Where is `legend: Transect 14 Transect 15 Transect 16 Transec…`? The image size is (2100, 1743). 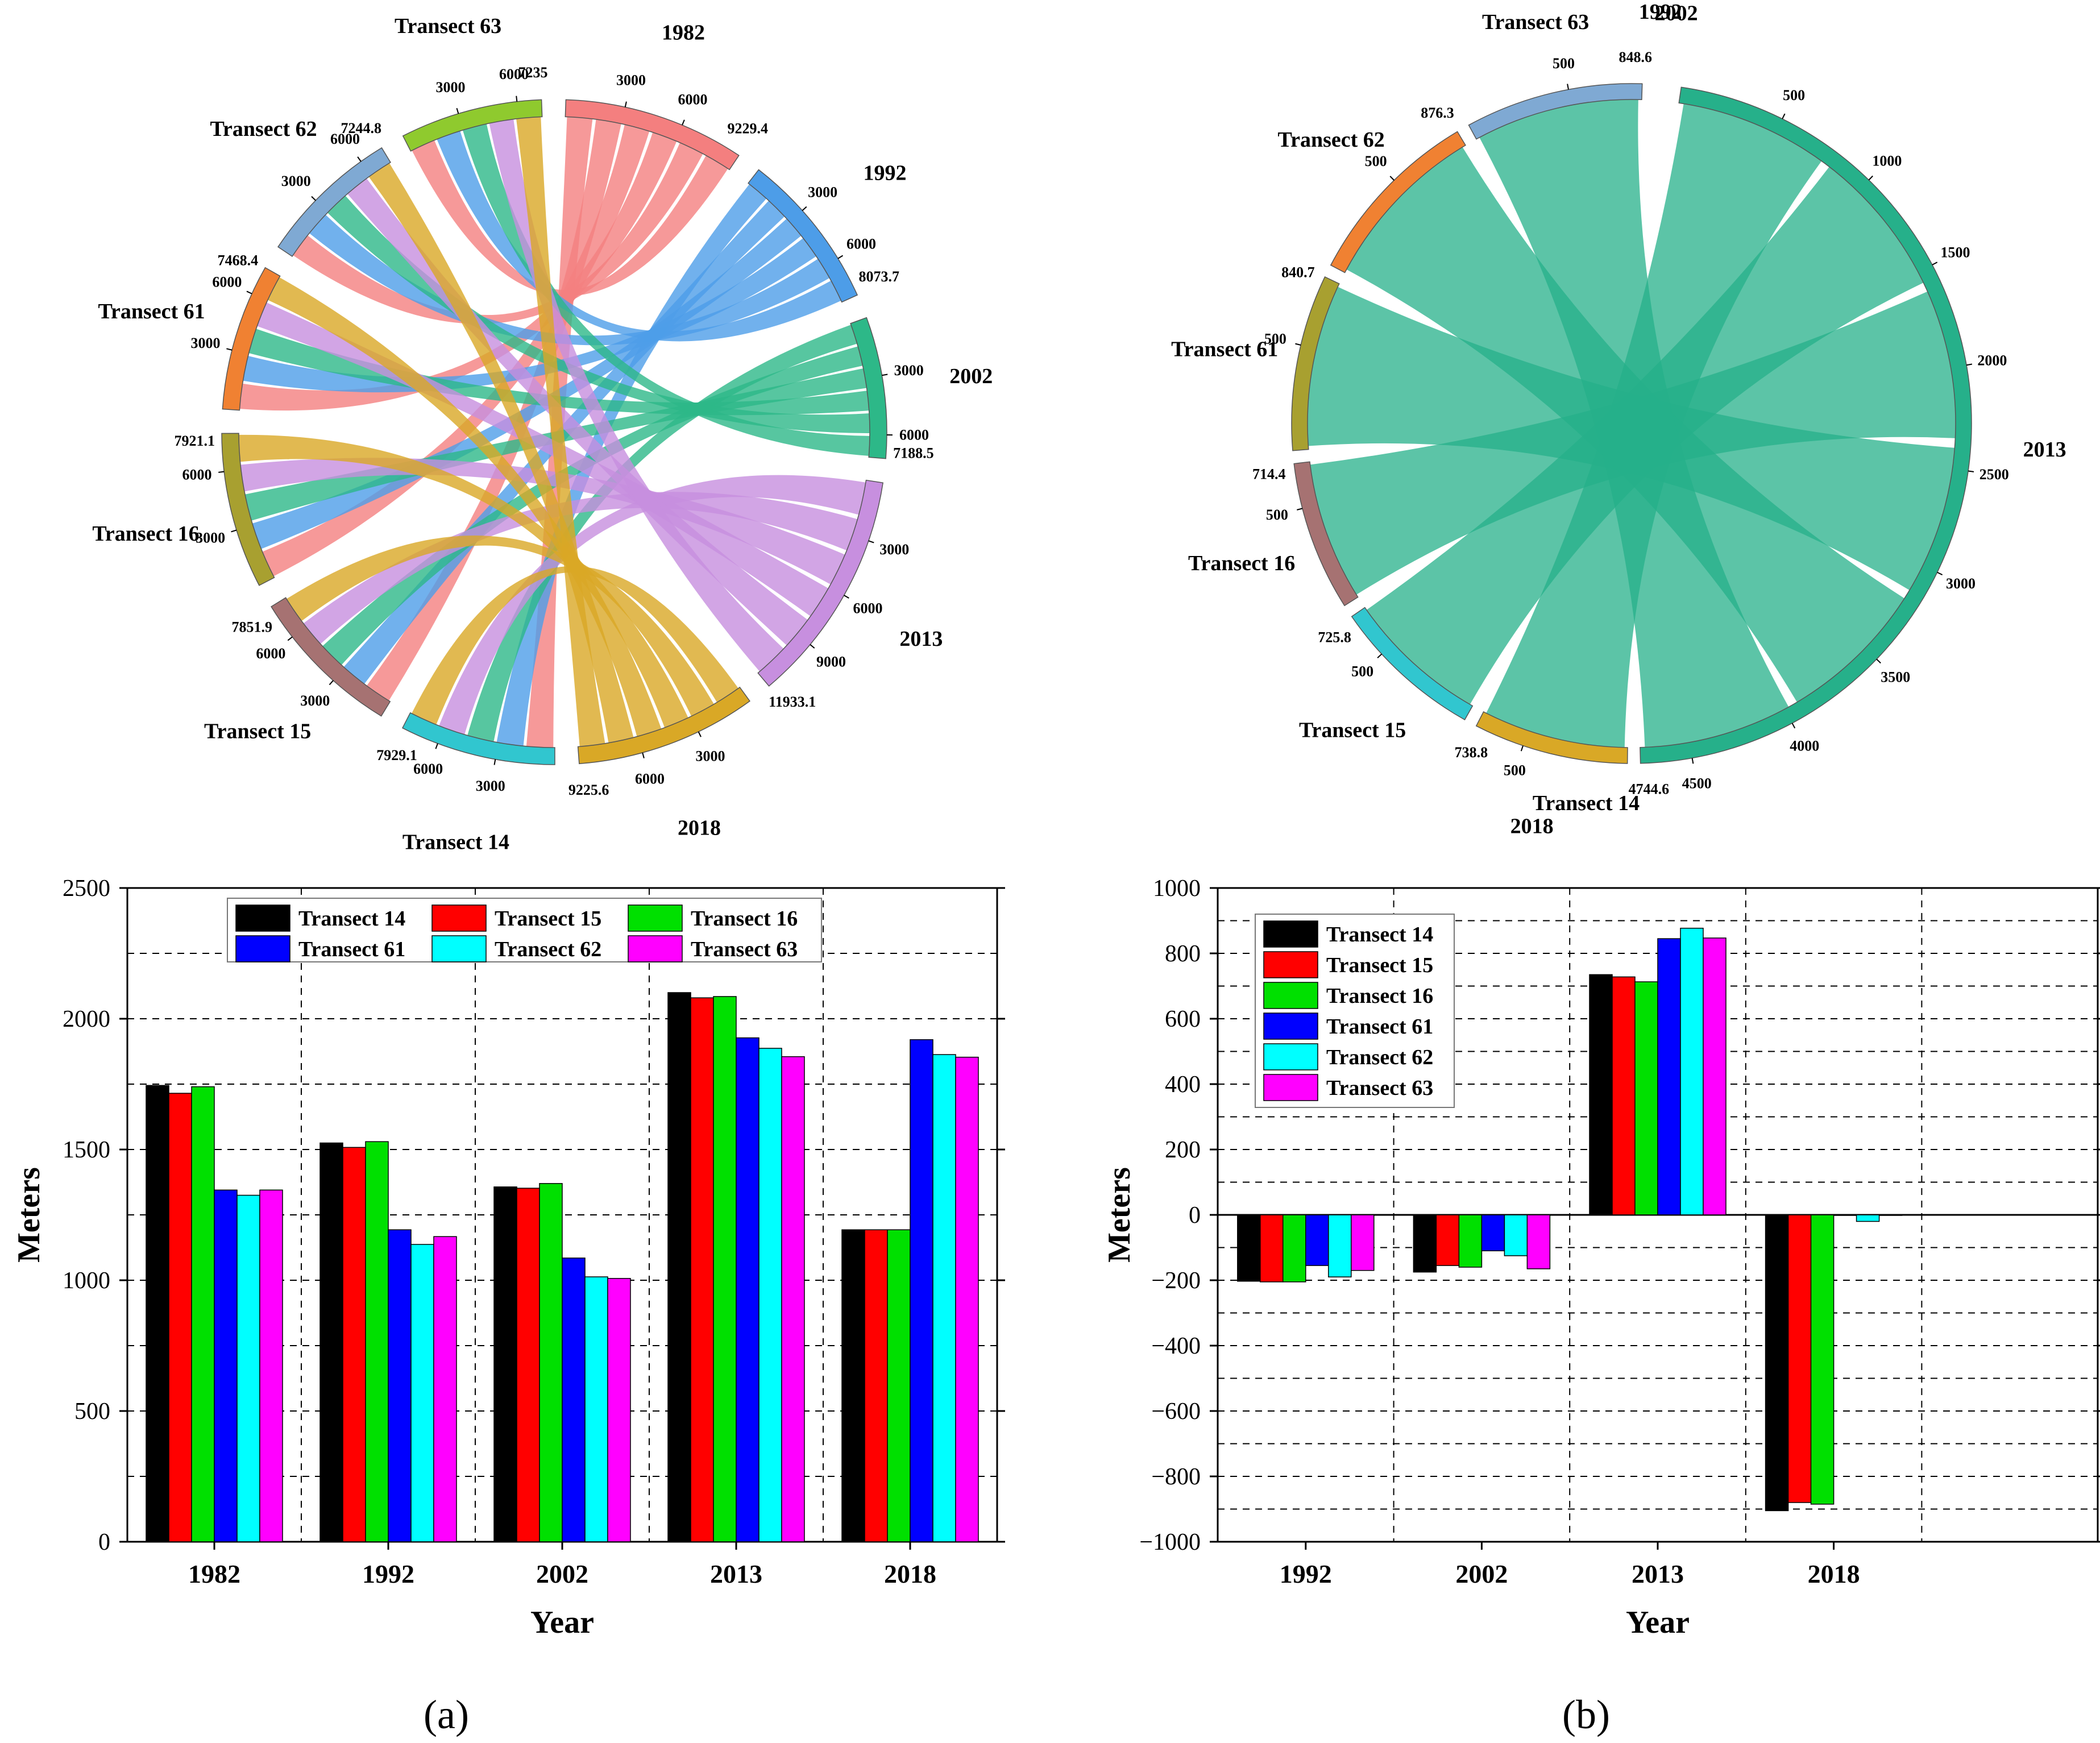 legend: Transect 14 Transect 15 Transect 16 Transec… is located at coordinates (524, 930).